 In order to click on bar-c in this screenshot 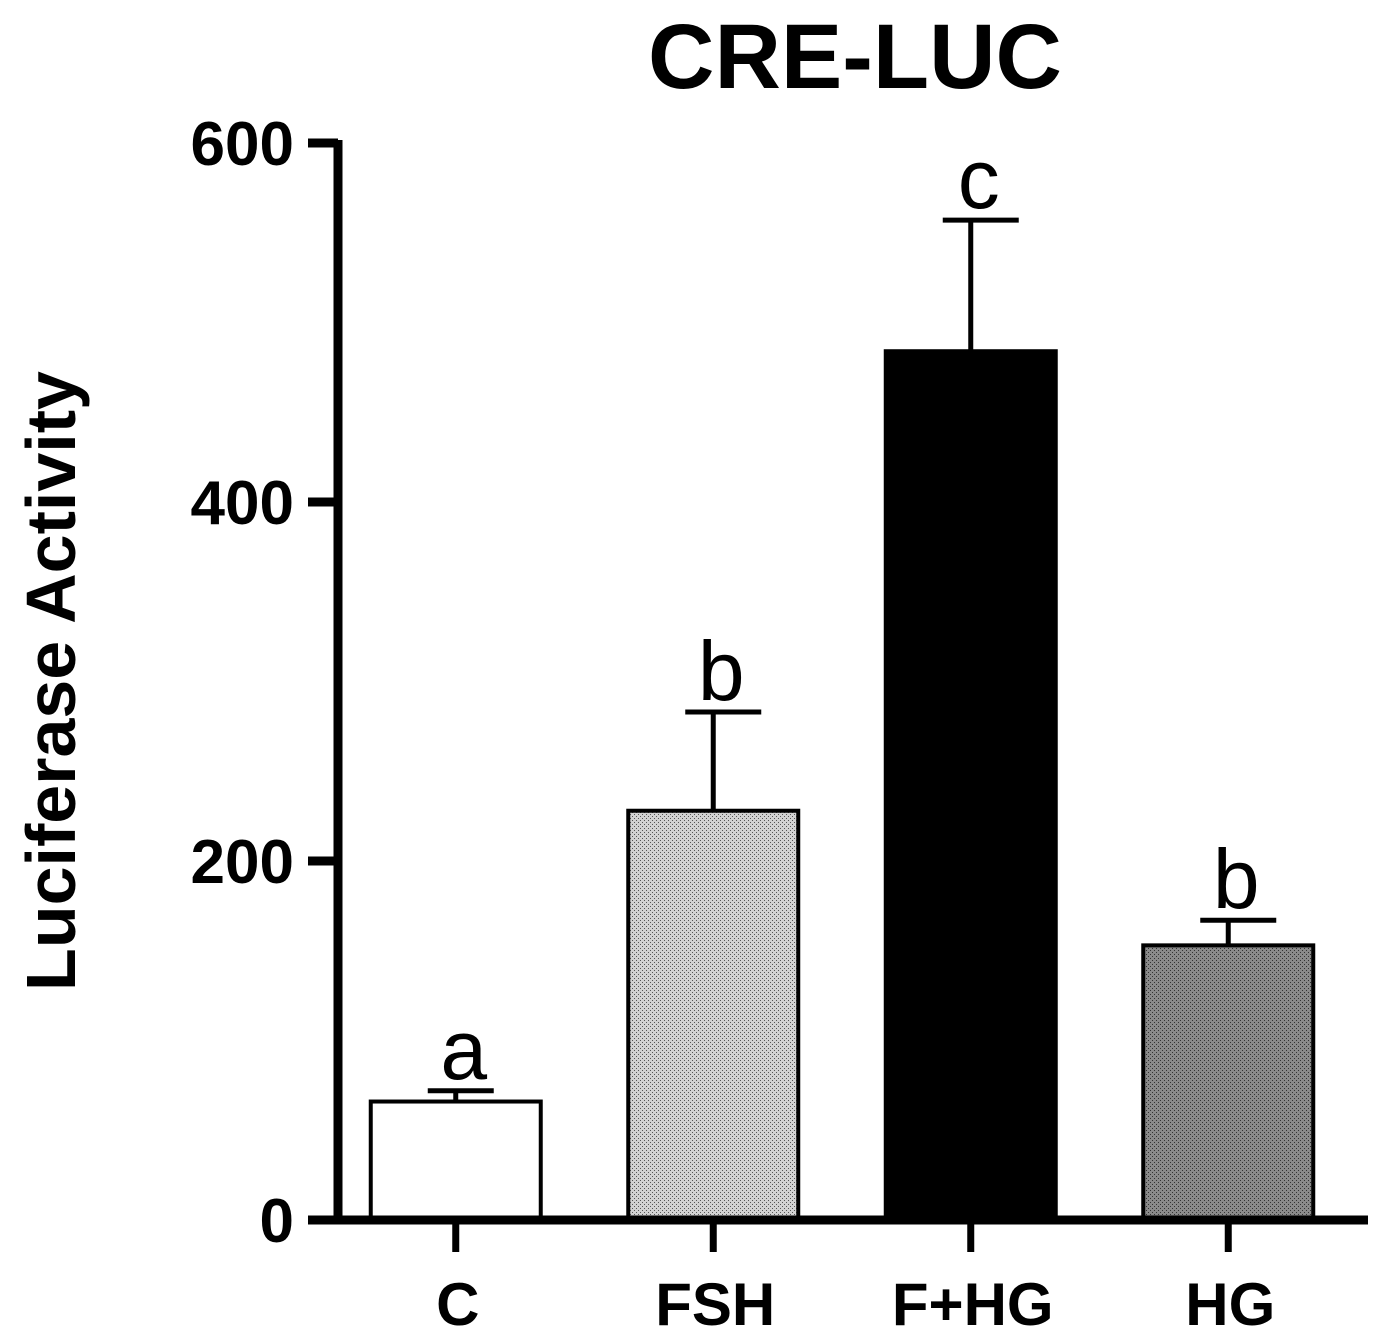, I will do `click(455, 1161)`.